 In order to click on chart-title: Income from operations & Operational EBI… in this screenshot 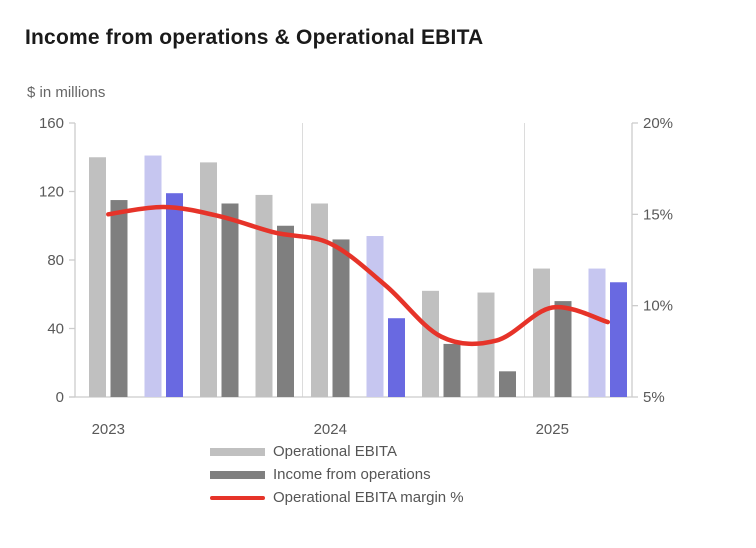, I will do `click(254, 37)`.